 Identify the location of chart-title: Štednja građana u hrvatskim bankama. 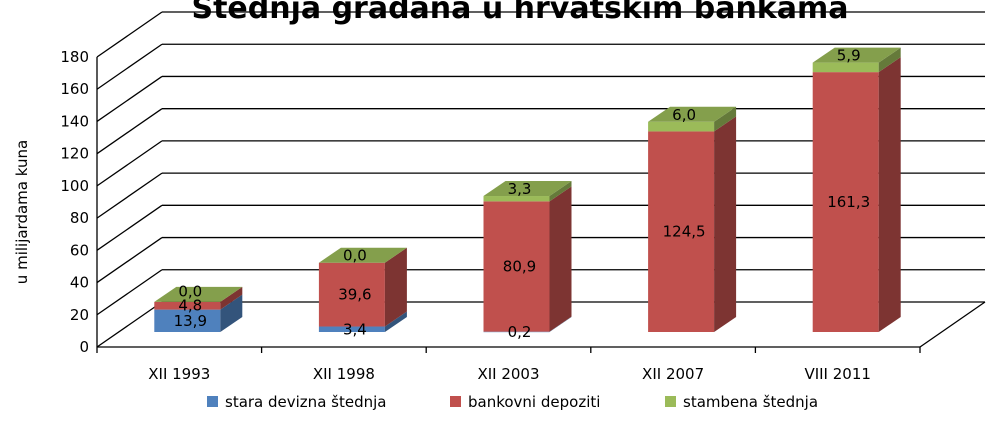
(519, 13).